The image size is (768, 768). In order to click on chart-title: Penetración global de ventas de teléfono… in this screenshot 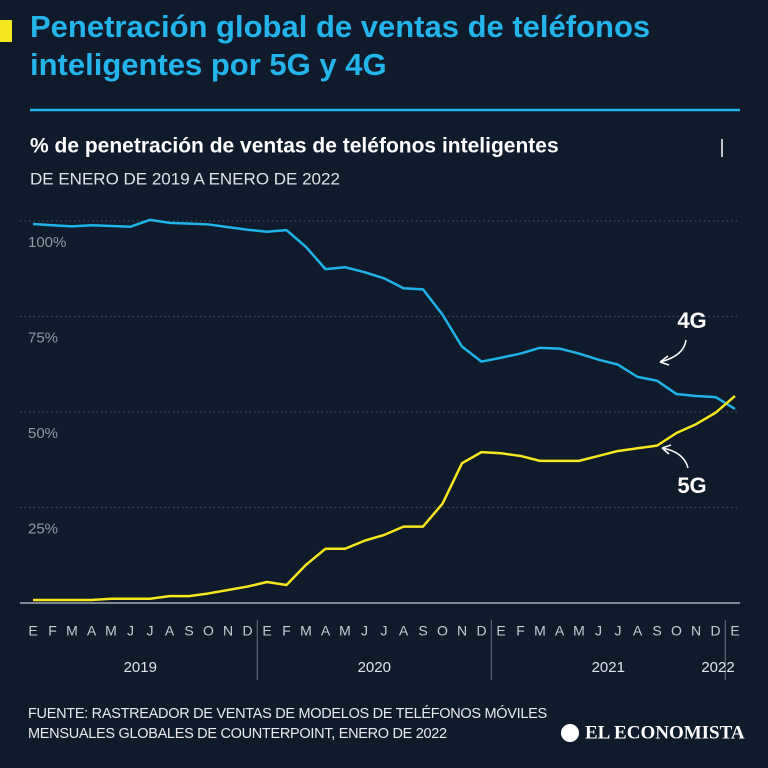, I will do `click(340, 45)`.